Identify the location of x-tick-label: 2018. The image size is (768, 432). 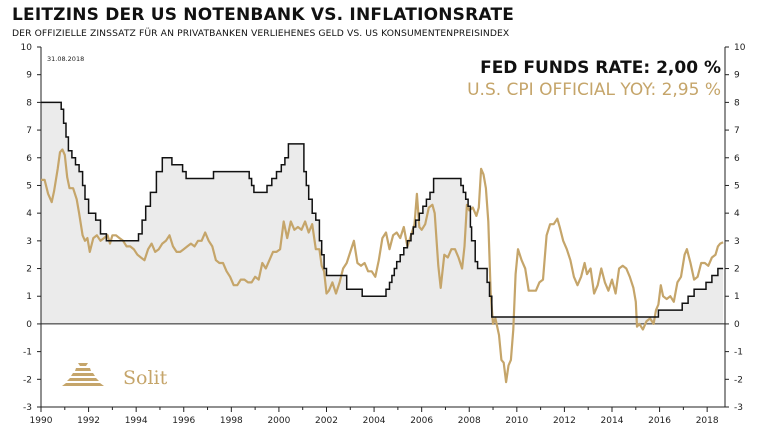
(707, 421).